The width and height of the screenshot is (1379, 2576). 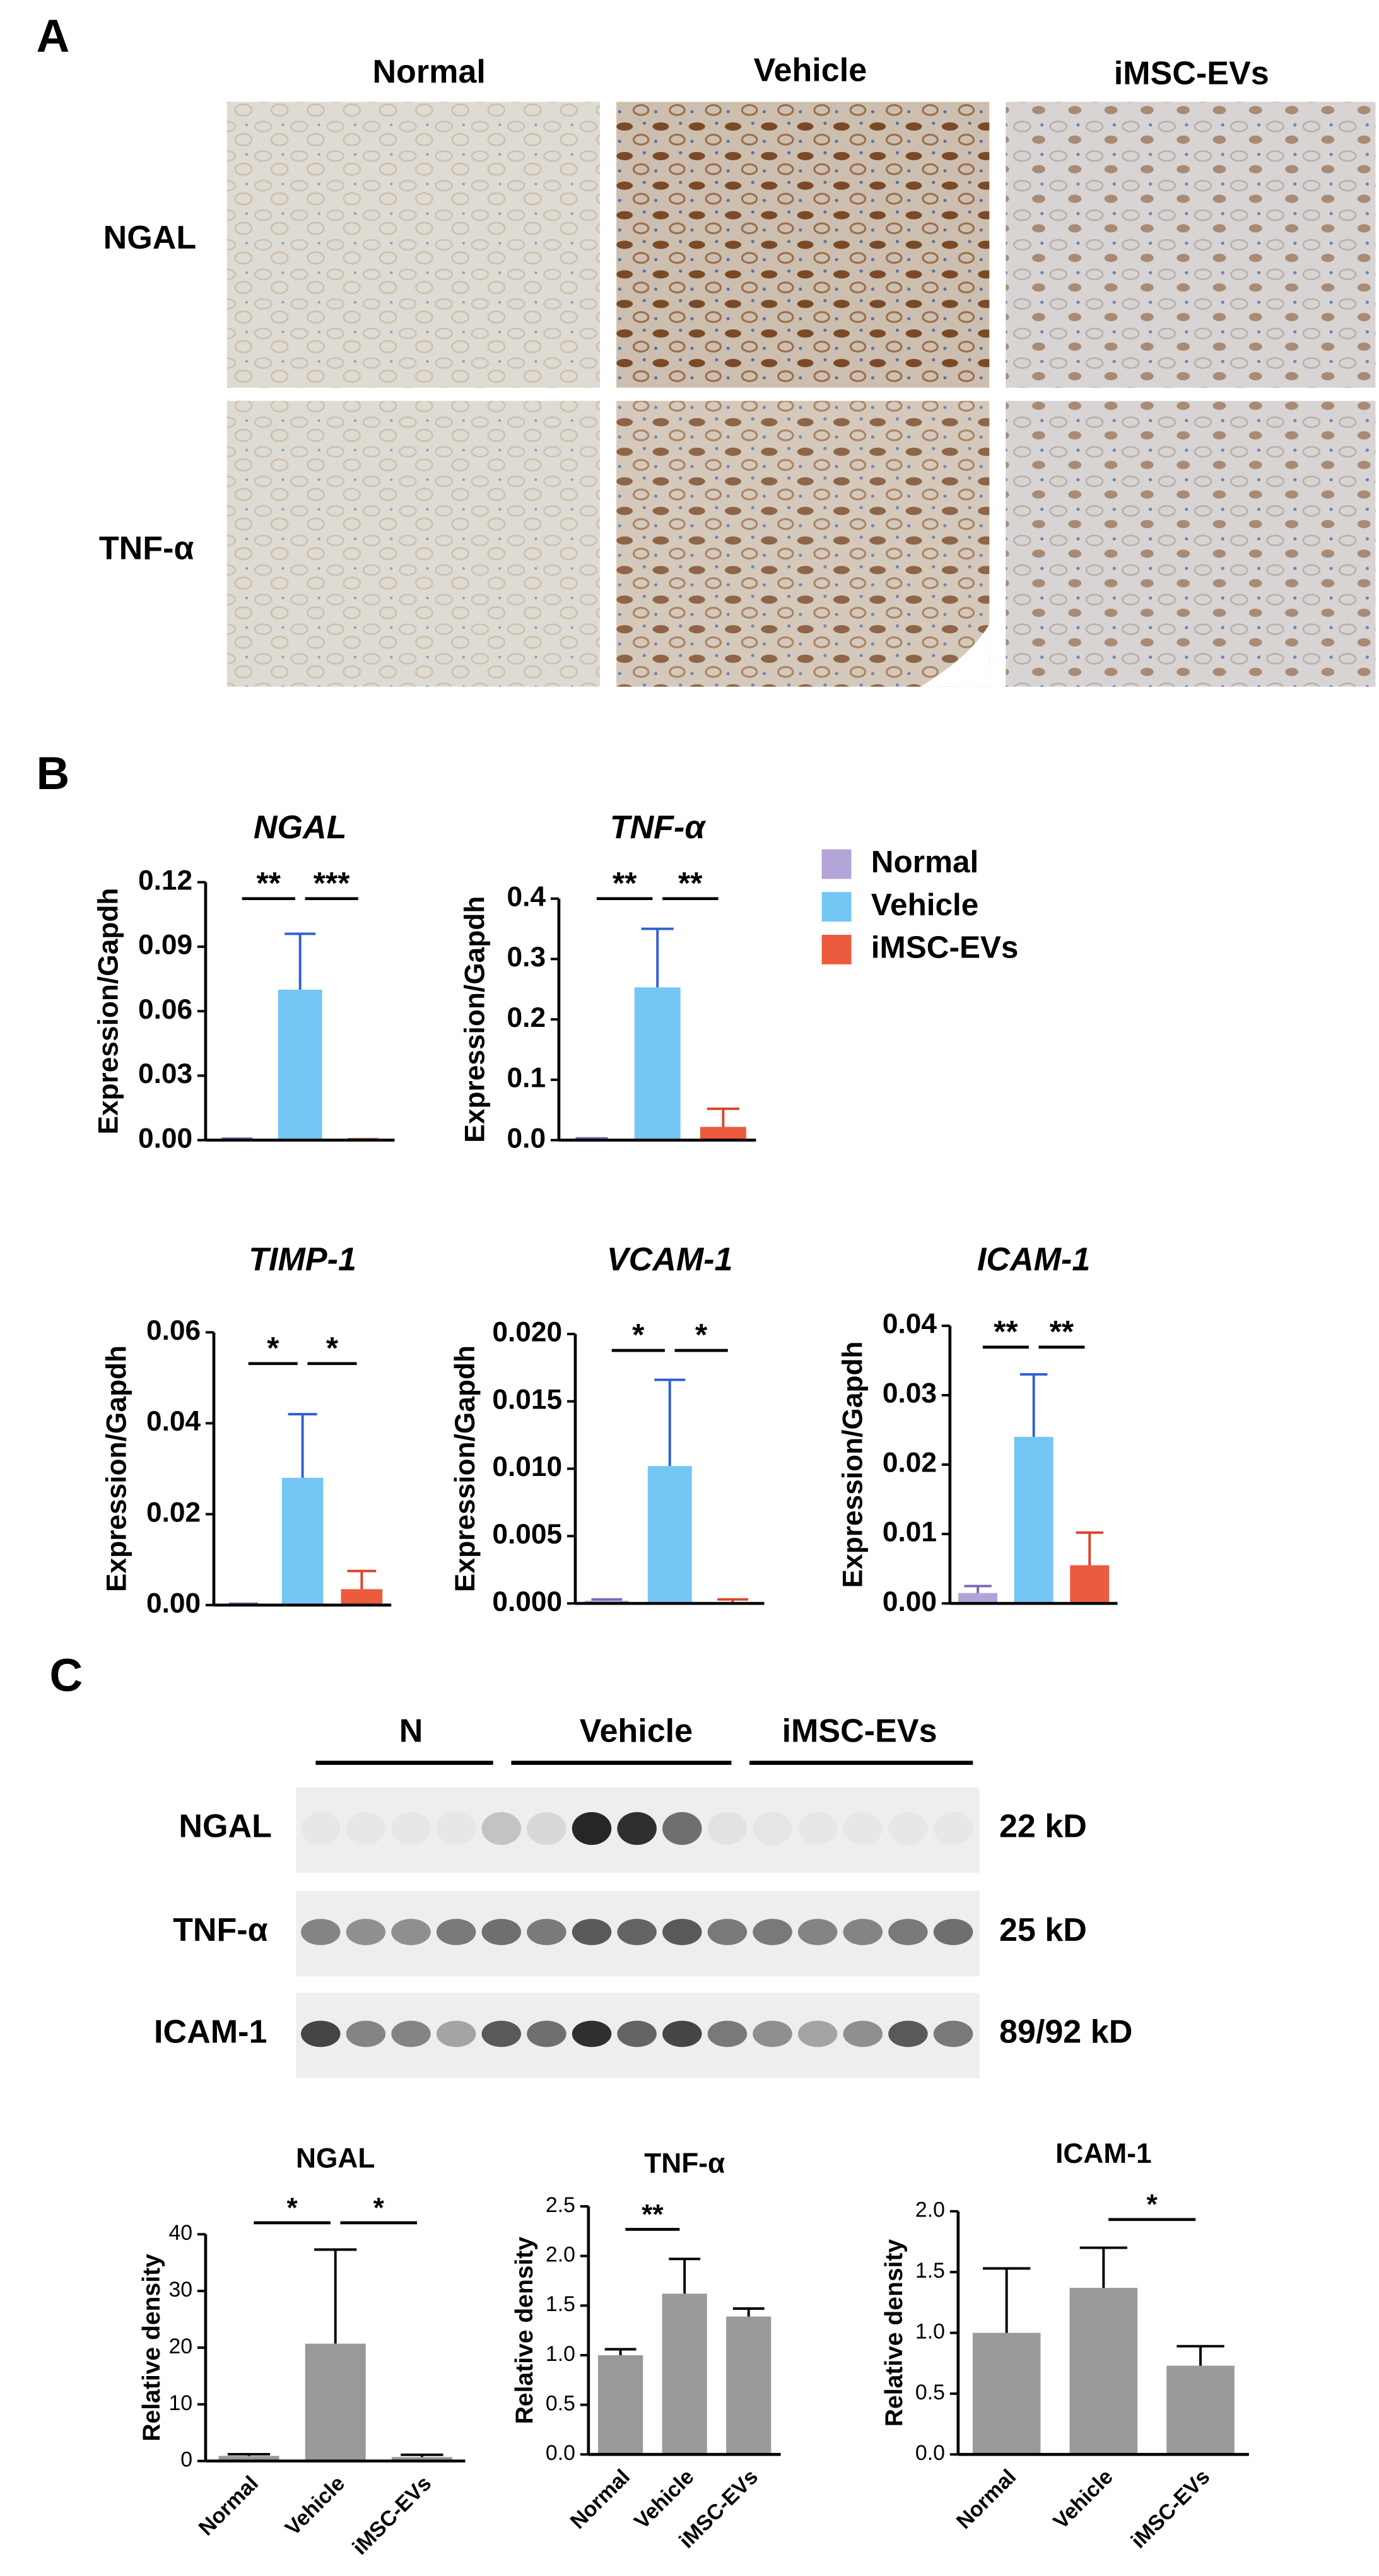 What do you see at coordinates (210, 2031) in the screenshot?
I see `blot-row-label: ICAM-1` at bounding box center [210, 2031].